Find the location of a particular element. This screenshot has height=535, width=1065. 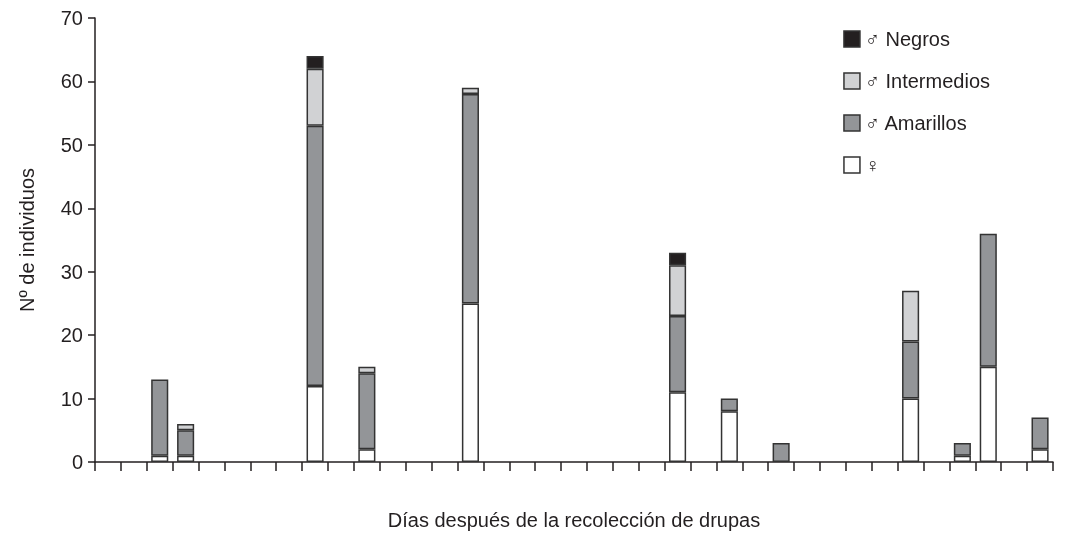

legend-label: ♂ Intermedios is located at coordinates (927, 81).